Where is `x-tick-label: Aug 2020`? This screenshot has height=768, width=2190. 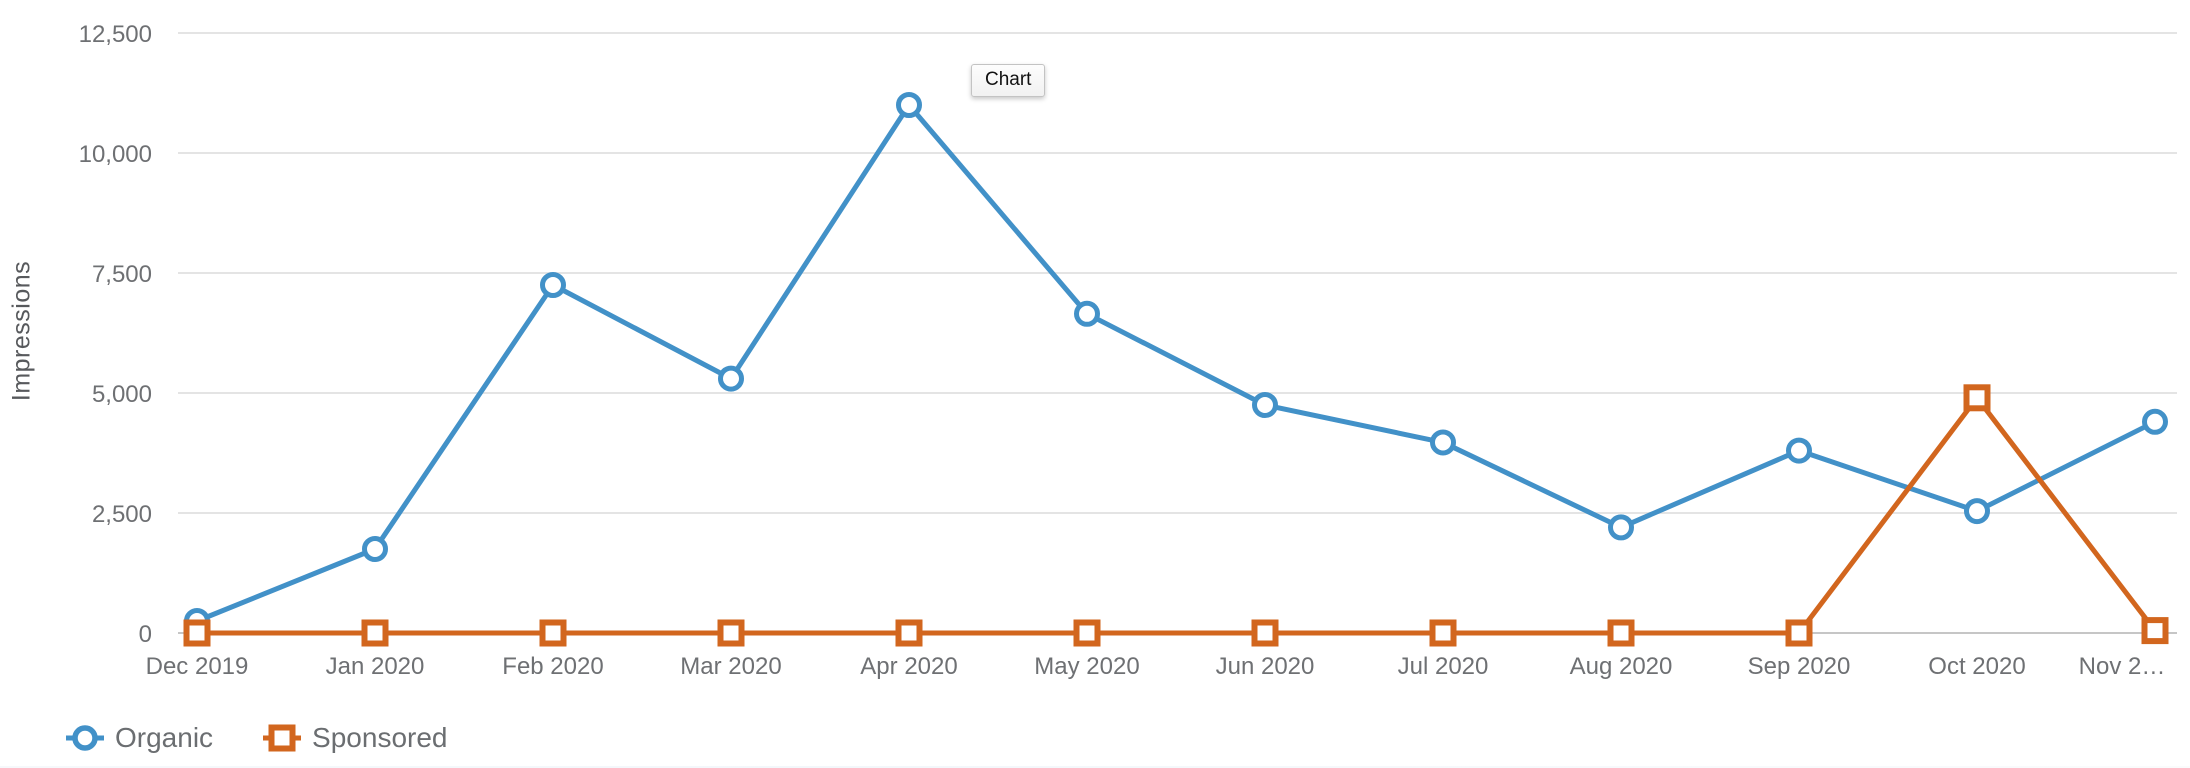 x-tick-label: Aug 2020 is located at coordinates (1621, 666).